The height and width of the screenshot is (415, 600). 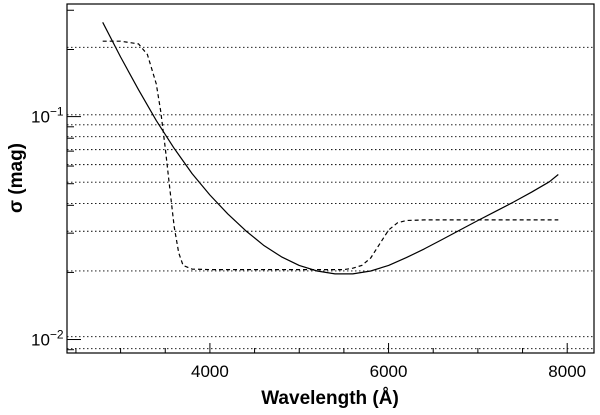 What do you see at coordinates (210, 371) in the screenshot?
I see `x-tick-label: 4000` at bounding box center [210, 371].